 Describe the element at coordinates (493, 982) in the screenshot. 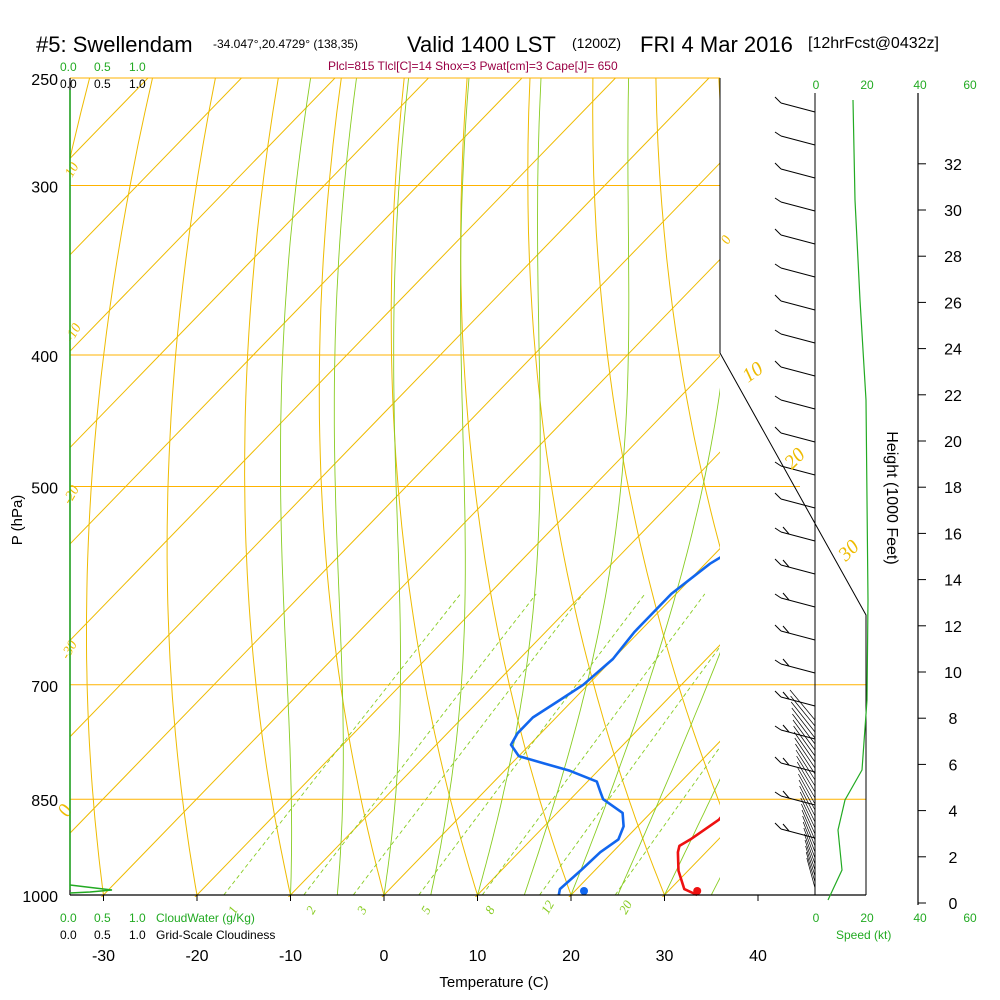

I see `x-axis-title: Temperature (C)` at that location.